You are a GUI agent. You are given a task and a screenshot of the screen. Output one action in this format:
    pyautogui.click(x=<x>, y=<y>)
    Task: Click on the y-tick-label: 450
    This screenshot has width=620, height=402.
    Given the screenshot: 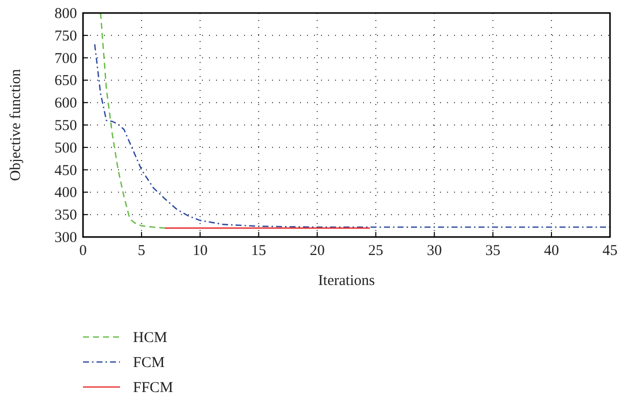 What is the action you would take?
    pyautogui.click(x=65, y=170)
    